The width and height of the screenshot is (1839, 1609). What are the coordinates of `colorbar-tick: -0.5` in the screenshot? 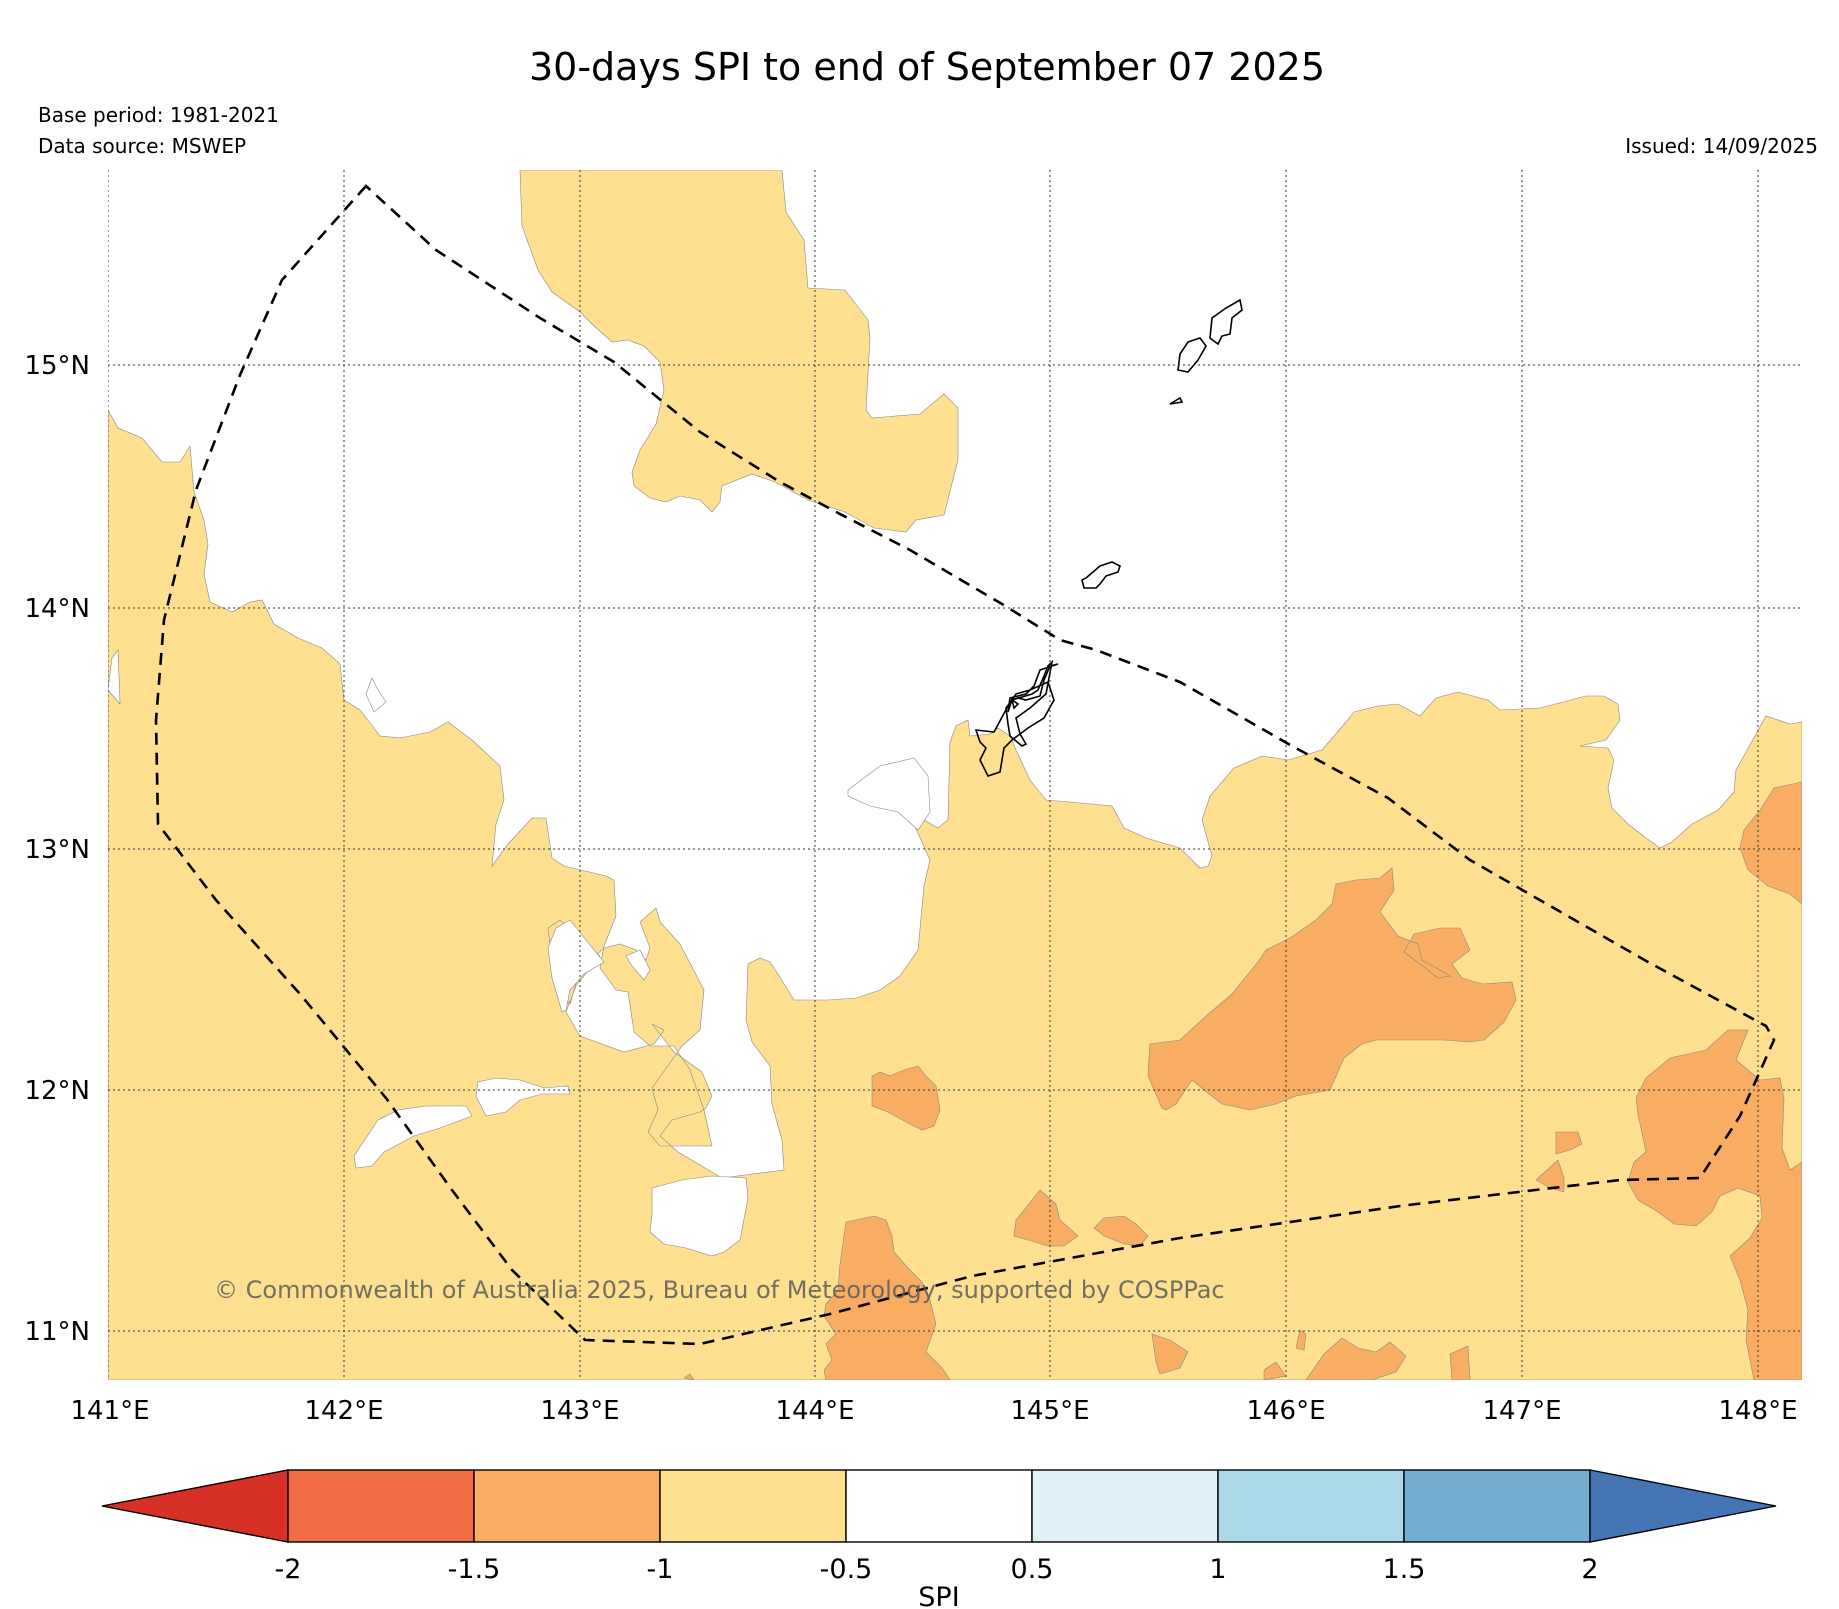 It's located at (846, 1569).